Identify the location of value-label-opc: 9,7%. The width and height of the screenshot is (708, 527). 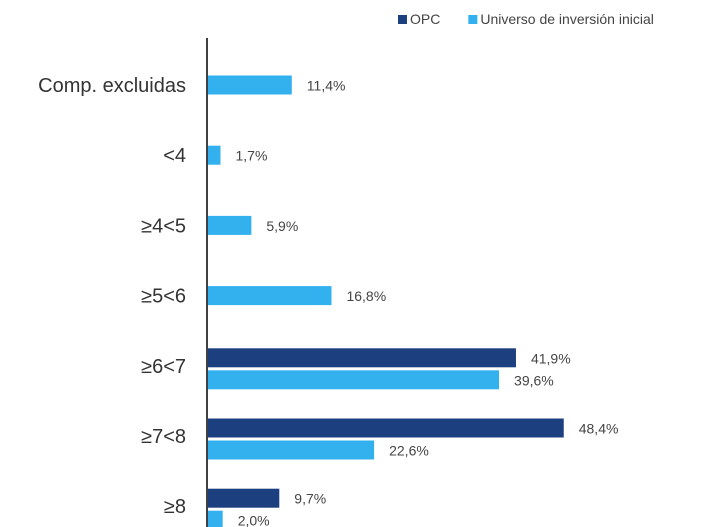
(310, 499).